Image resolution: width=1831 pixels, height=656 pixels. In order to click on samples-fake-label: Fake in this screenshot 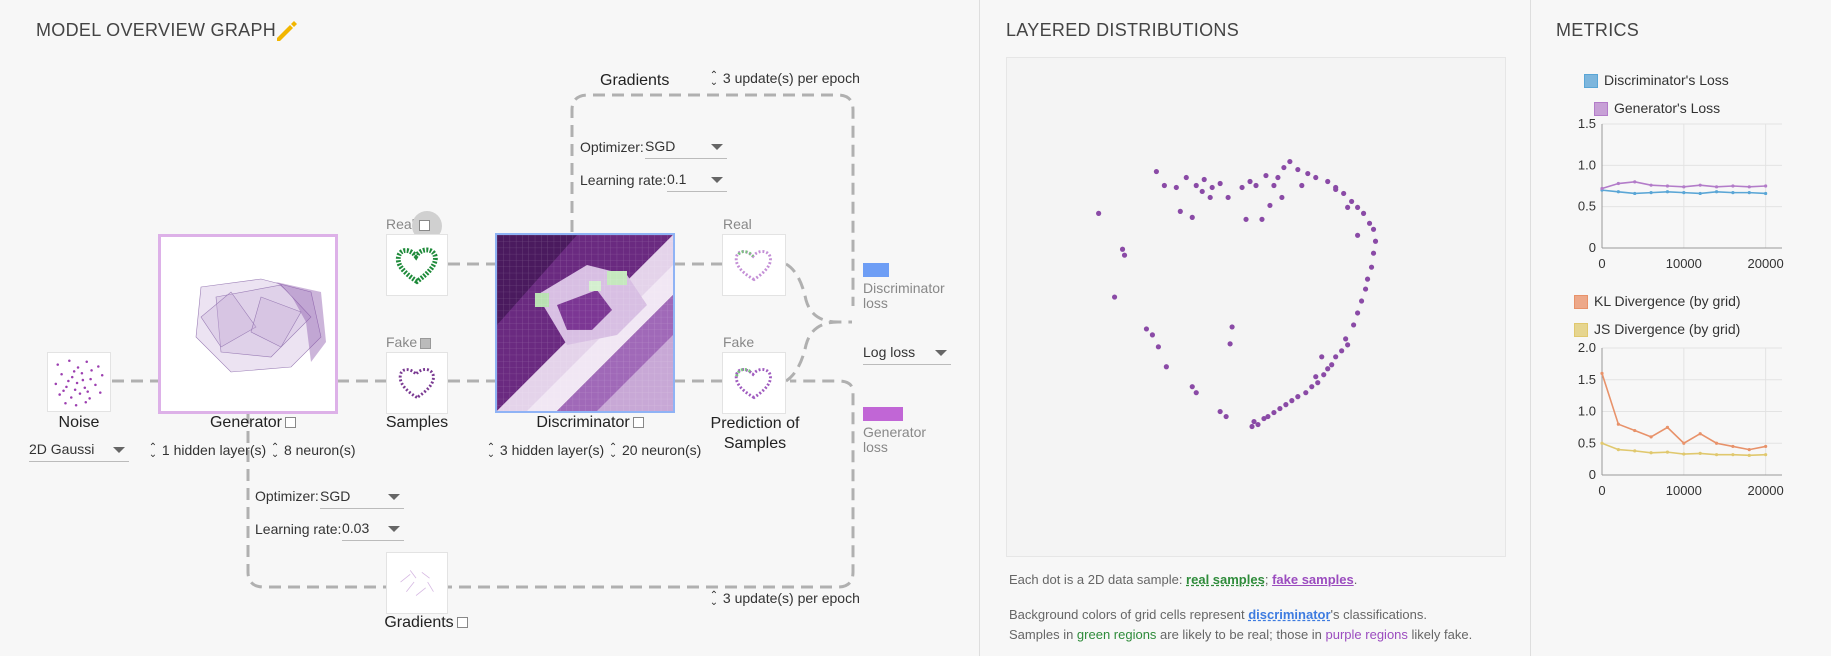, I will do `click(409, 342)`.